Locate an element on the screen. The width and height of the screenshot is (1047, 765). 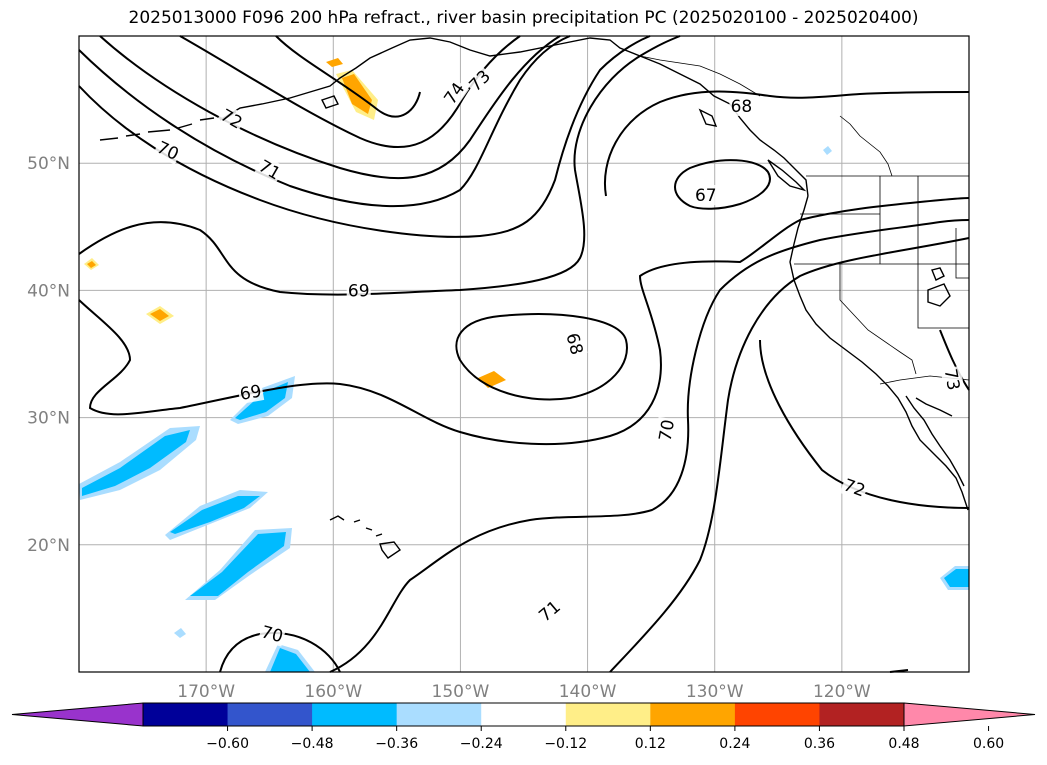
lat-tick-label: 40°N is located at coordinates (48, 291).